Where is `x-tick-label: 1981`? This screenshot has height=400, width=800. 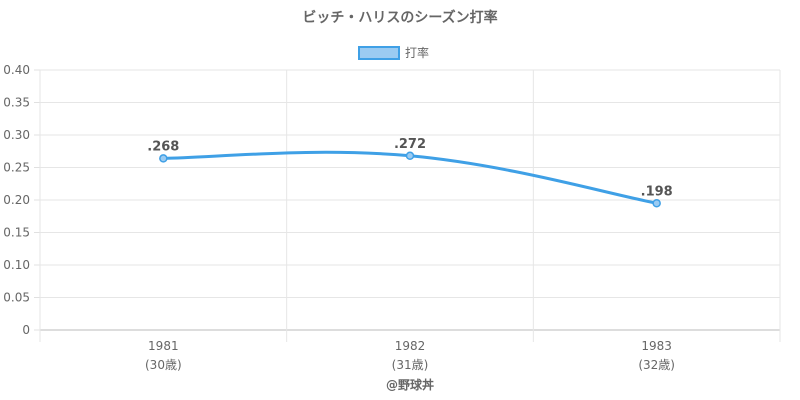
x-tick-label: 1981 is located at coordinates (163, 346).